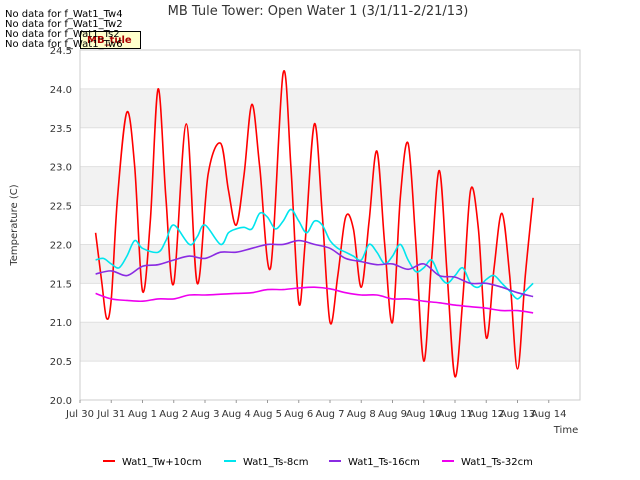 The height and width of the screenshot is (480, 640). Describe the element at coordinates (61, 245) in the screenshot. I see `y-tick-label: 22.0` at that location.